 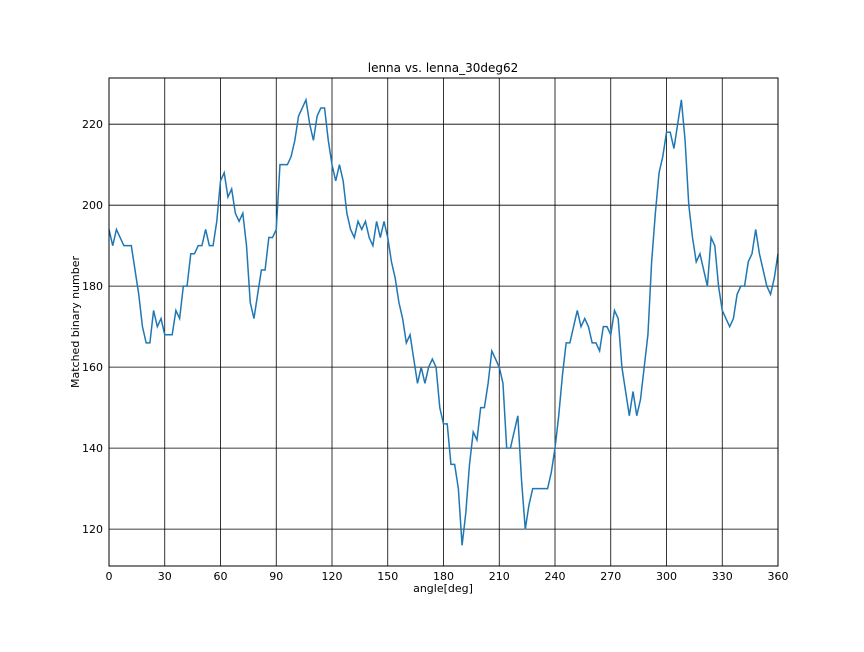 I want to click on y-tick-label: 160, so click(x=92, y=367).